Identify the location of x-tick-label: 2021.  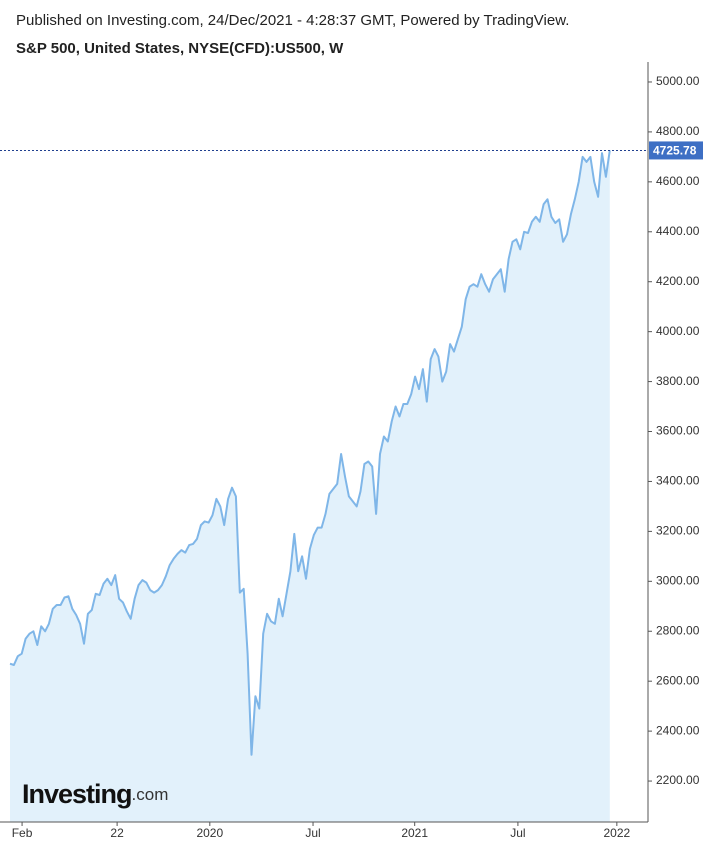
(414, 833).